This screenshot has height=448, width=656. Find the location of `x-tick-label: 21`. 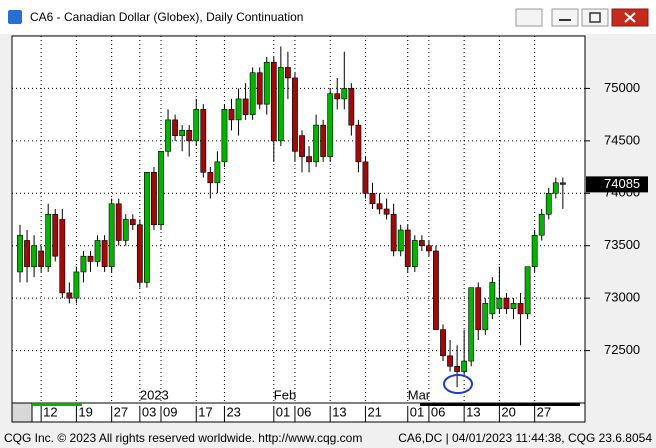

x-tick-label: 21 is located at coordinates (374, 411).